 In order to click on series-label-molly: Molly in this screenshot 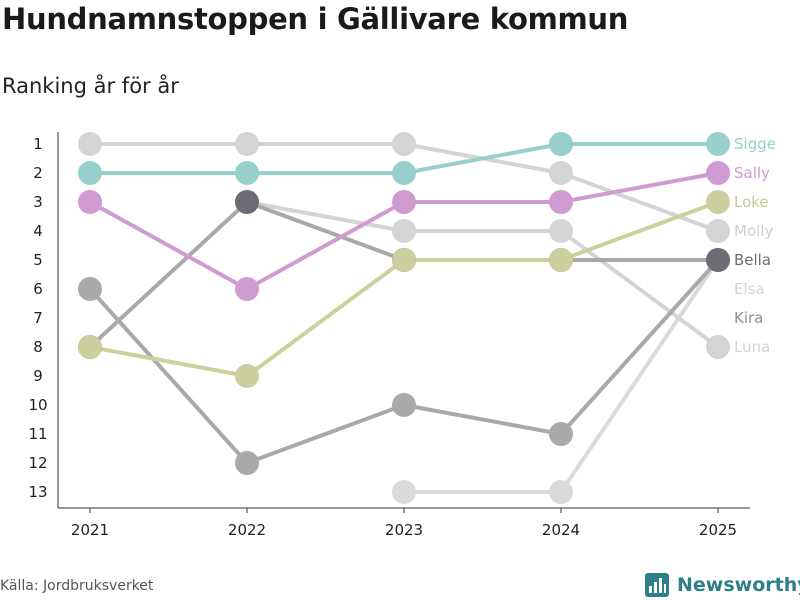, I will do `click(753, 231)`.